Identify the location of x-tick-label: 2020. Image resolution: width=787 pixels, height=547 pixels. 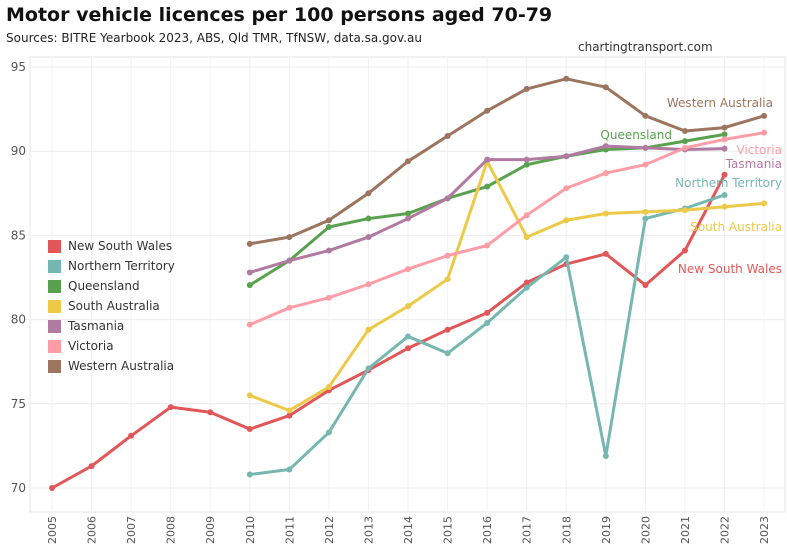
(645, 530).